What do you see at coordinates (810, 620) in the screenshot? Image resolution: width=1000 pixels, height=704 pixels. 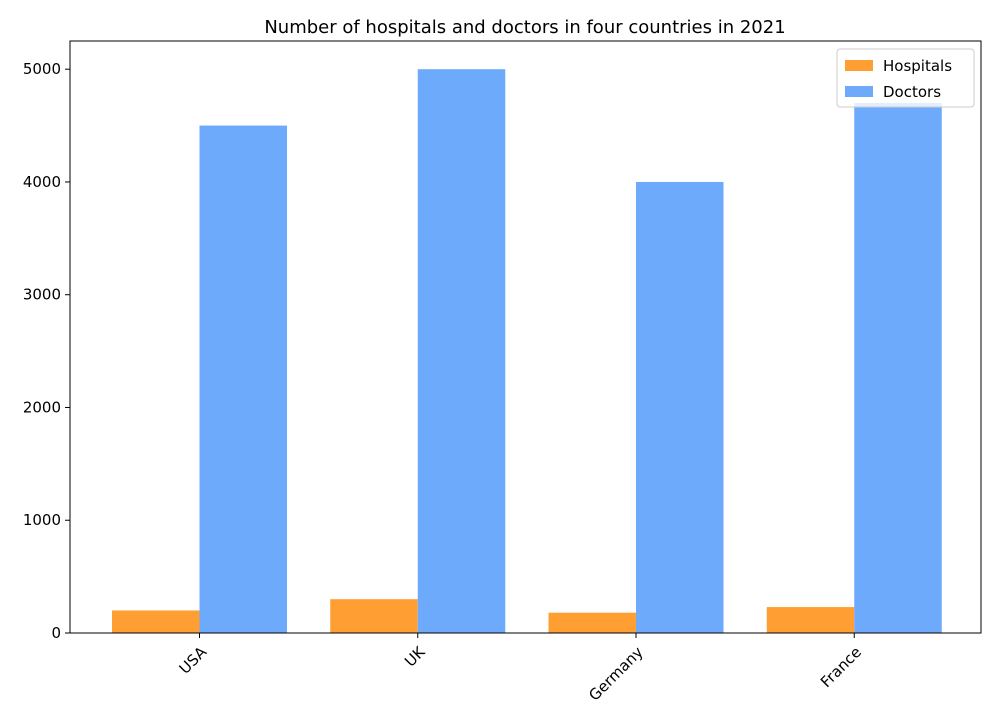 I see `bar-hospitals-france` at bounding box center [810, 620].